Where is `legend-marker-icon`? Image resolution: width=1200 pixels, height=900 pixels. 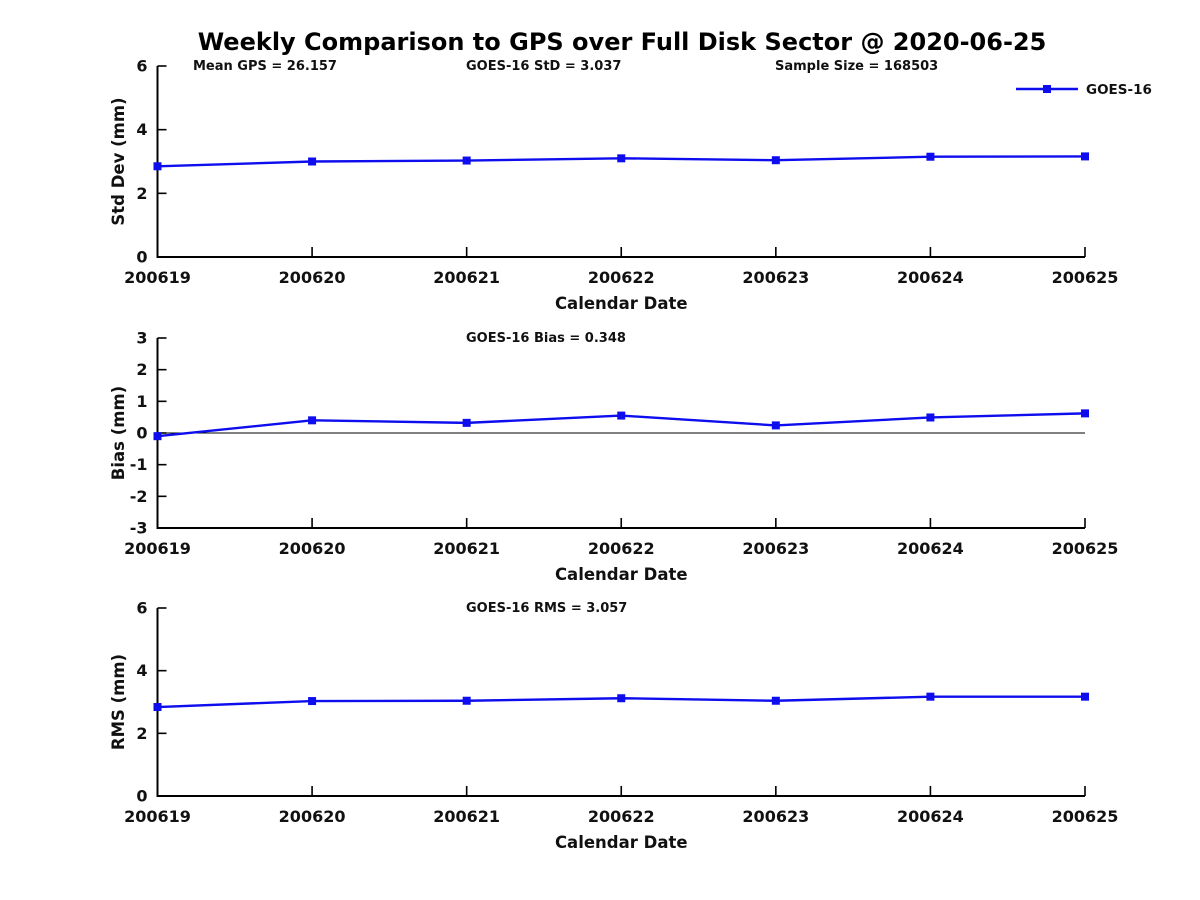
legend-marker-icon is located at coordinates (1047, 89).